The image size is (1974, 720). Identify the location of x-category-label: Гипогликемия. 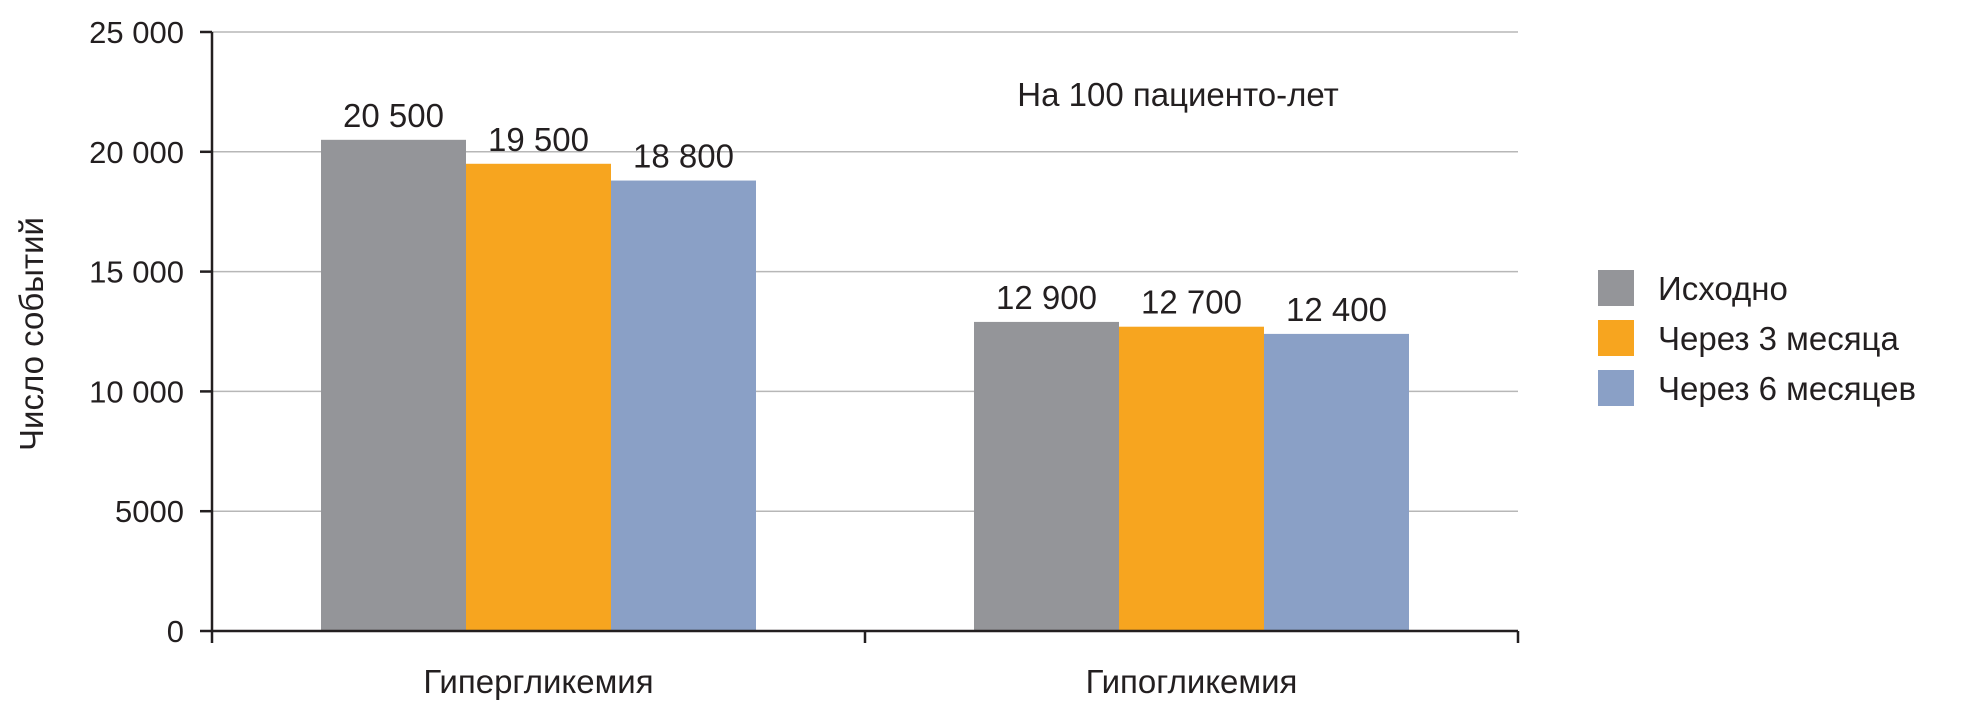
(1192, 681).